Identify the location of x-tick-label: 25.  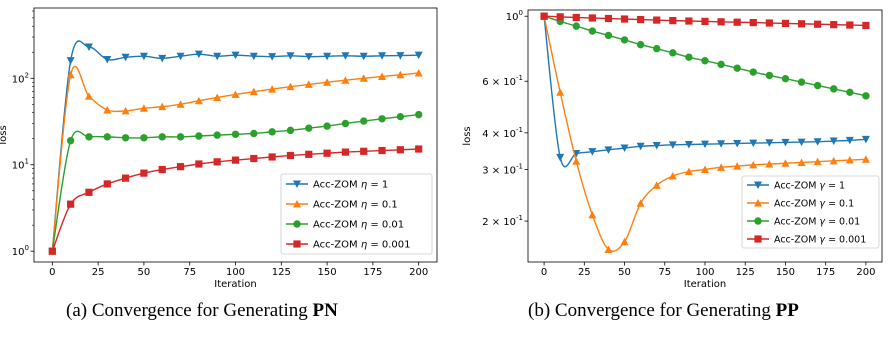
(98, 272).